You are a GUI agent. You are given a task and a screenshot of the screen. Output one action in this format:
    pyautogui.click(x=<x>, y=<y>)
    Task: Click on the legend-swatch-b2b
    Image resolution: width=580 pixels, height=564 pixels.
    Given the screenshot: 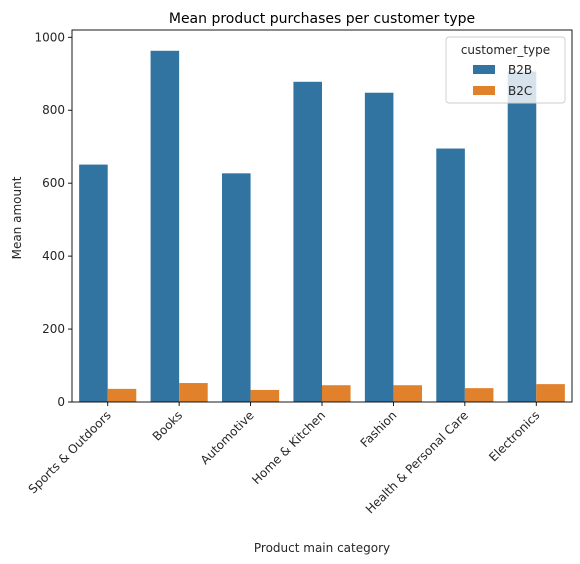 What is the action you would take?
    pyautogui.click(x=484, y=69)
    